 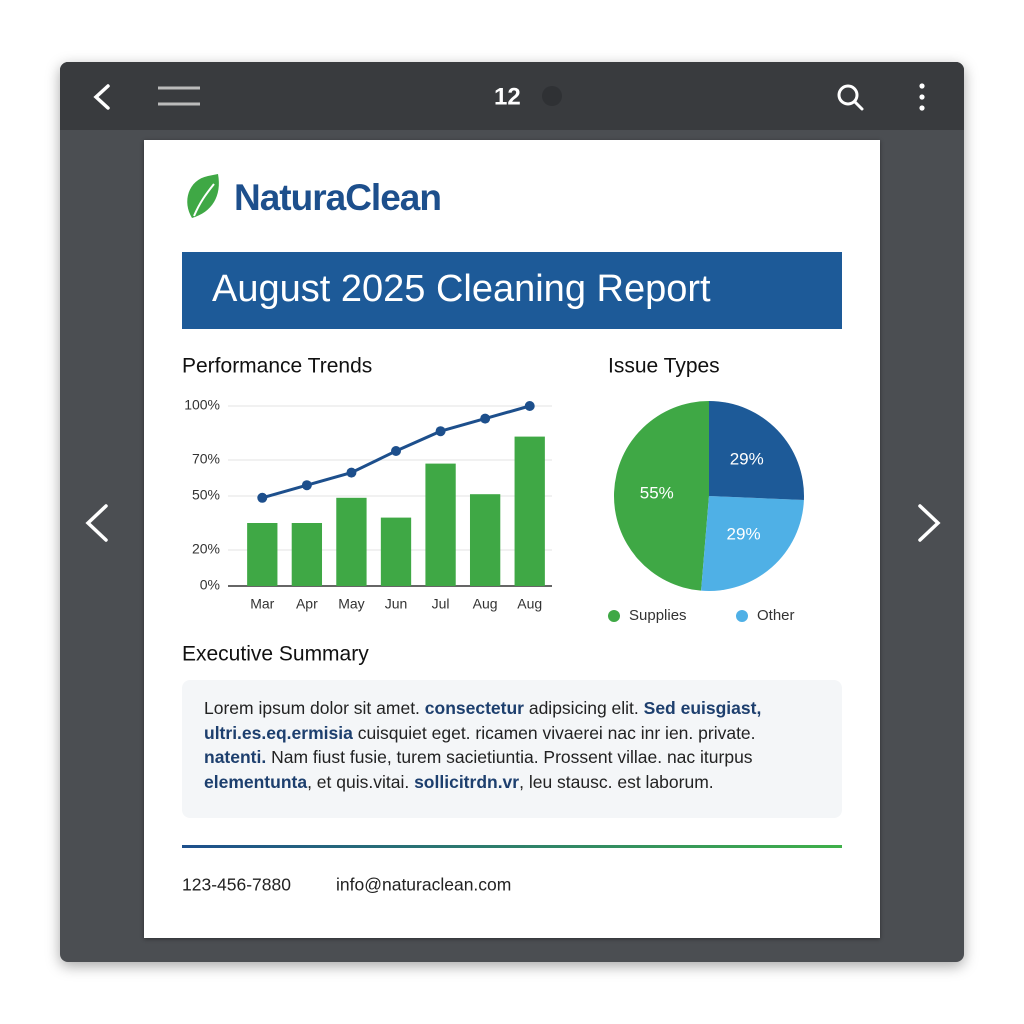 I want to click on email: info@naturaclean.com, so click(x=423, y=885).